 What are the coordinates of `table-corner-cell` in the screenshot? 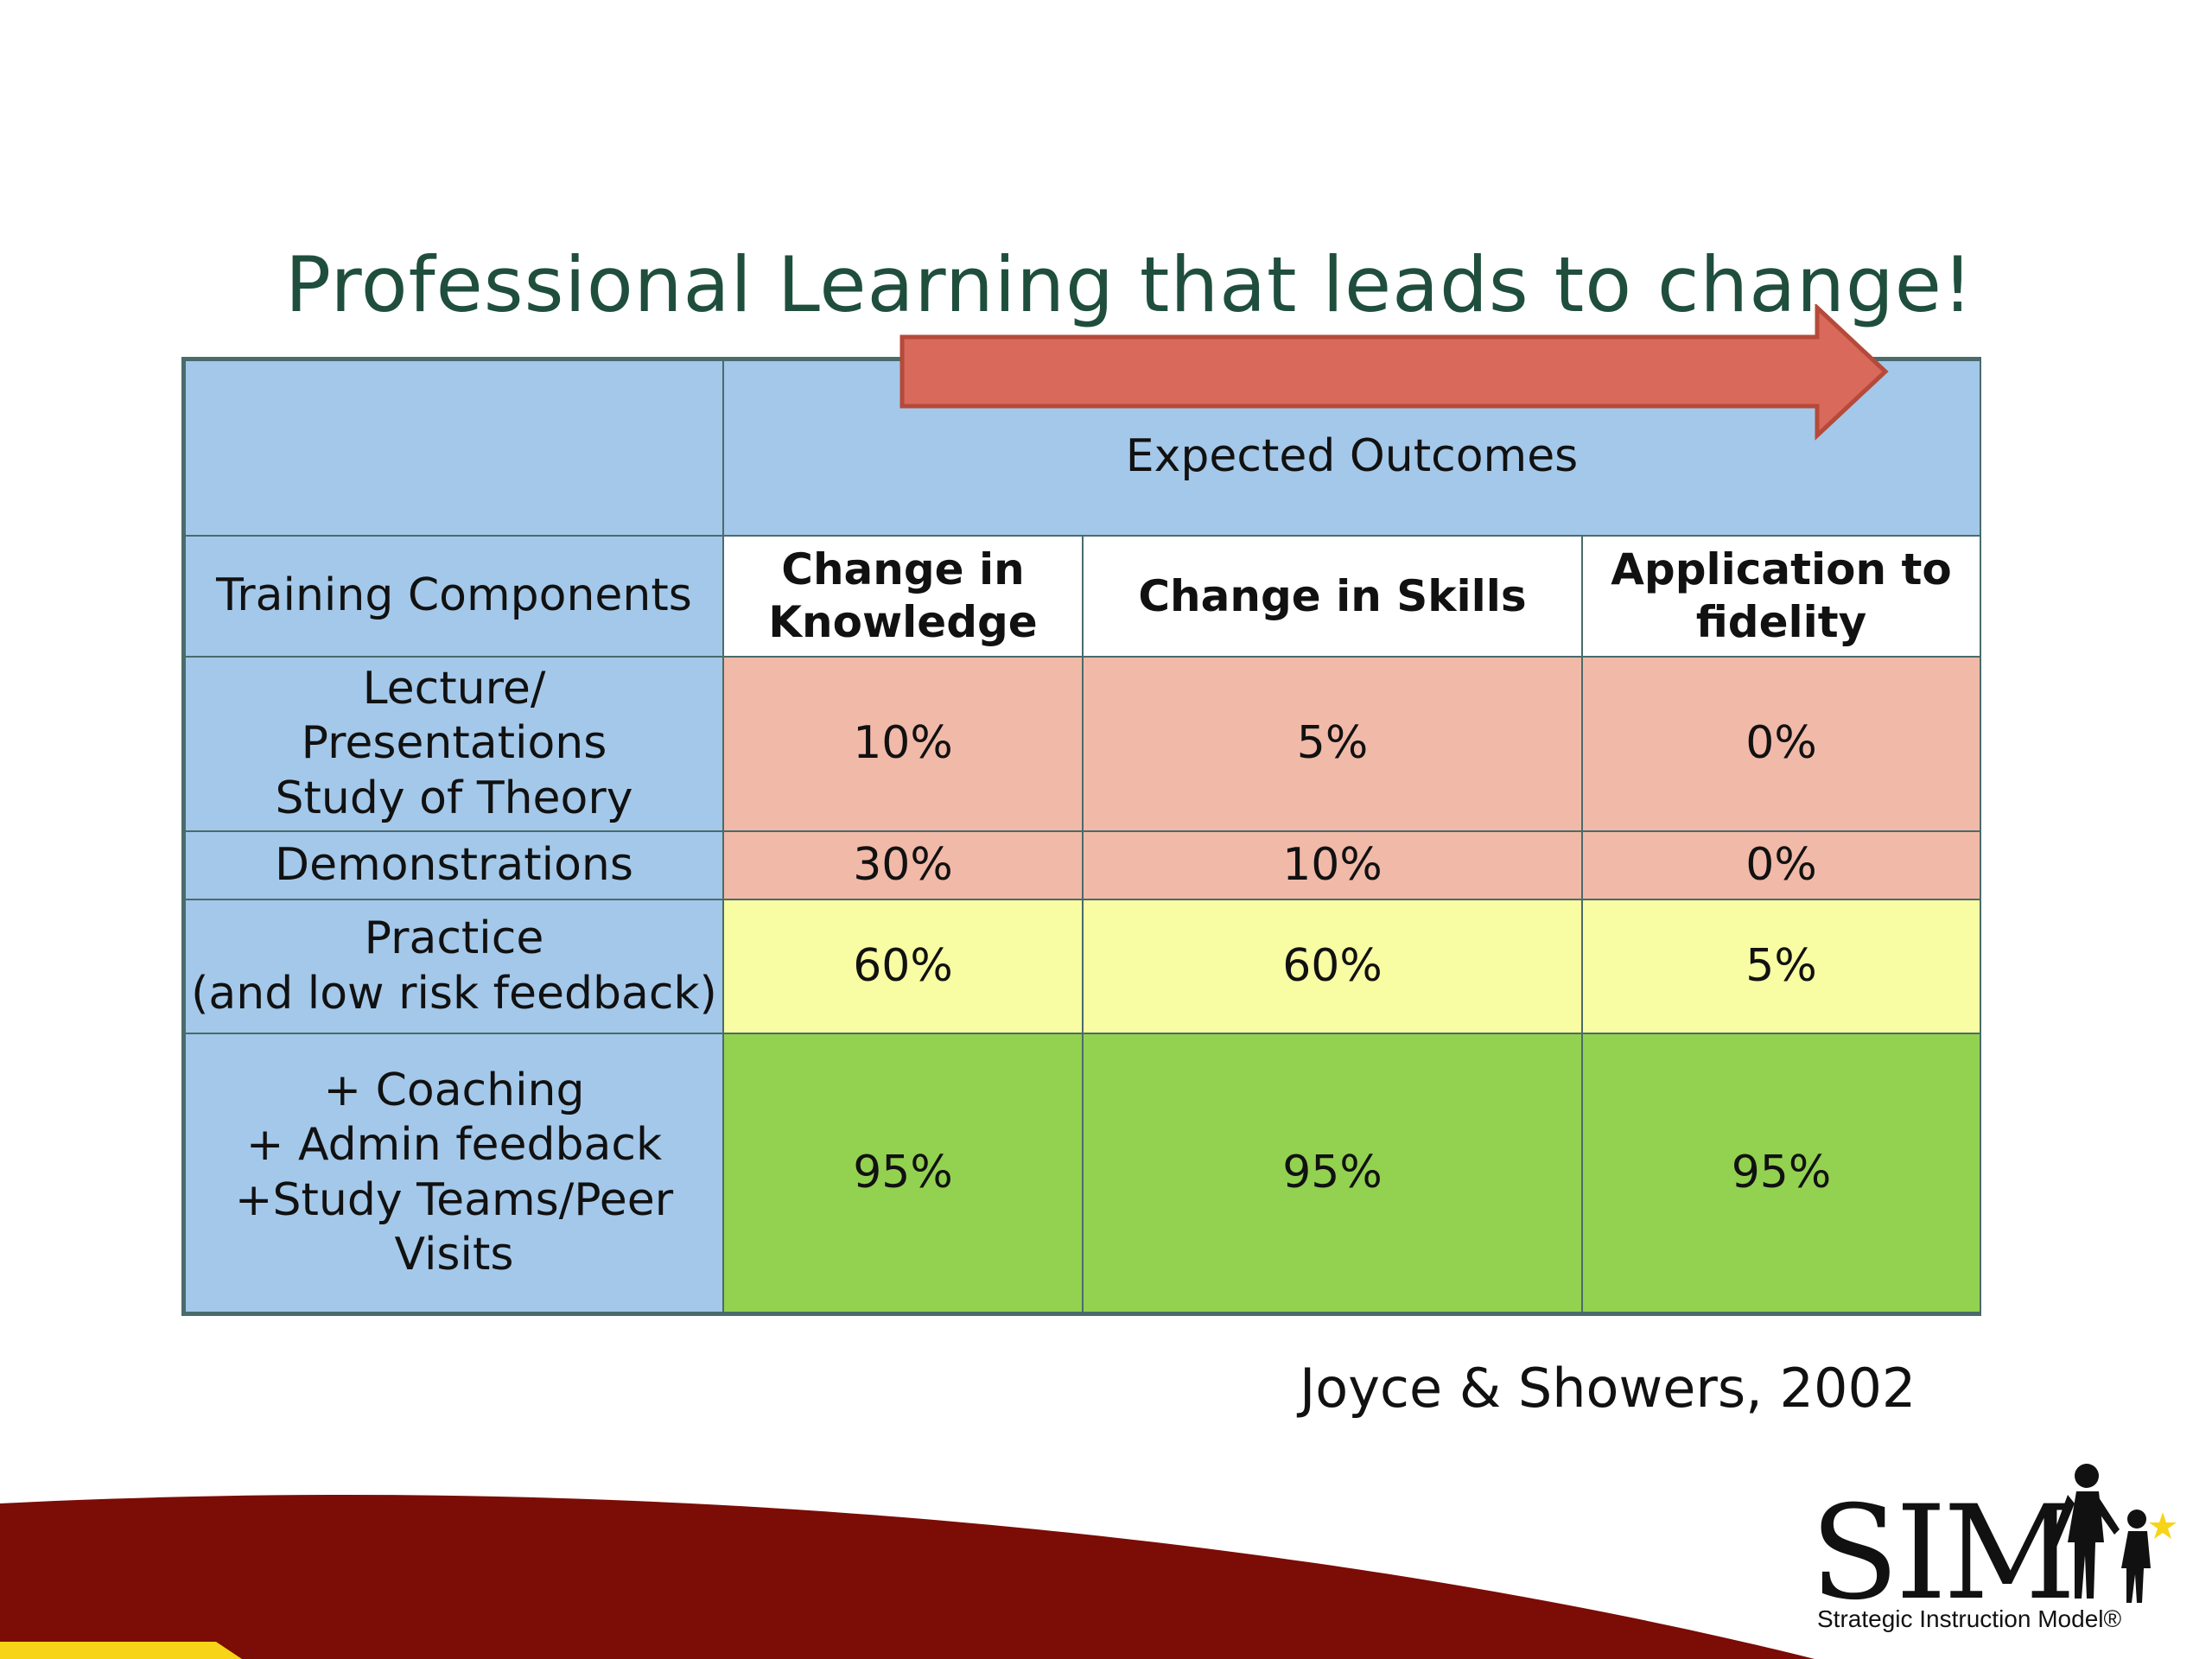 It's located at (454, 448).